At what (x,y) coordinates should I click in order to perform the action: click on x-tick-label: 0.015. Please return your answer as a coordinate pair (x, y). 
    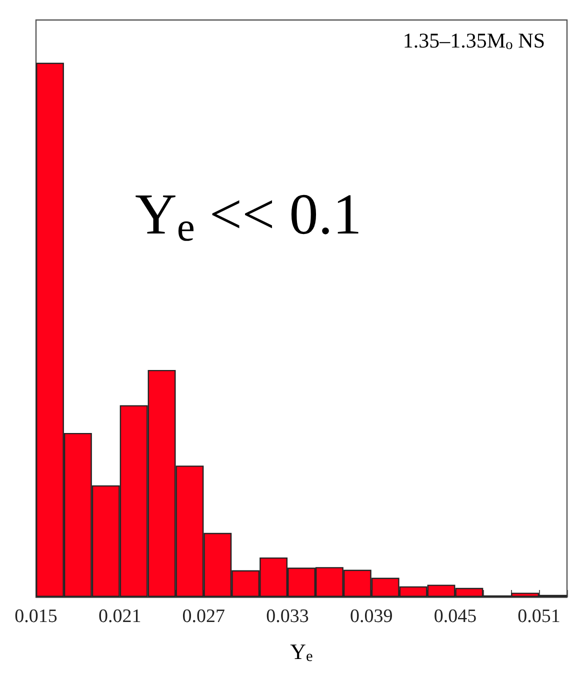
    Looking at the image, I should click on (36, 616).